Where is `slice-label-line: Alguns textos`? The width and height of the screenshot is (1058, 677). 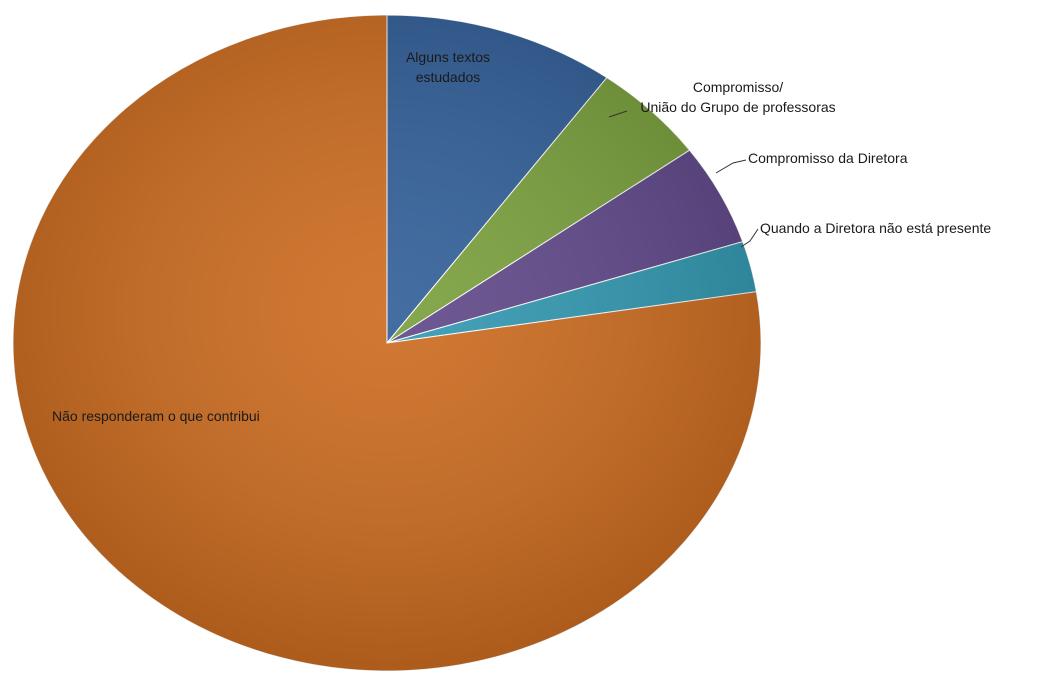 slice-label-line: Alguns textos is located at coordinates (448, 57).